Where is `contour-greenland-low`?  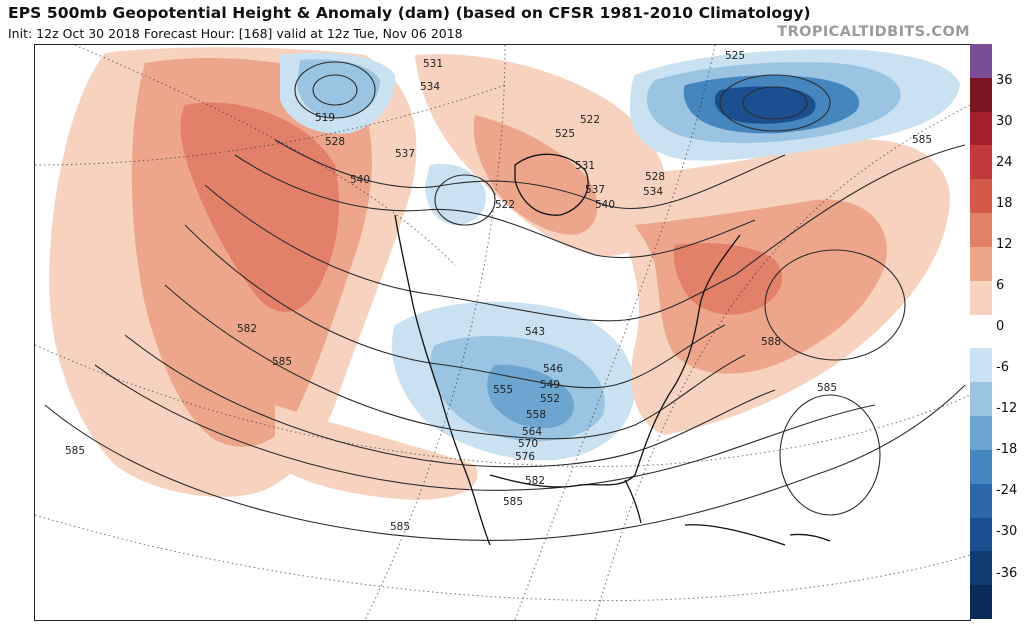 contour-greenland-low is located at coordinates (775, 103).